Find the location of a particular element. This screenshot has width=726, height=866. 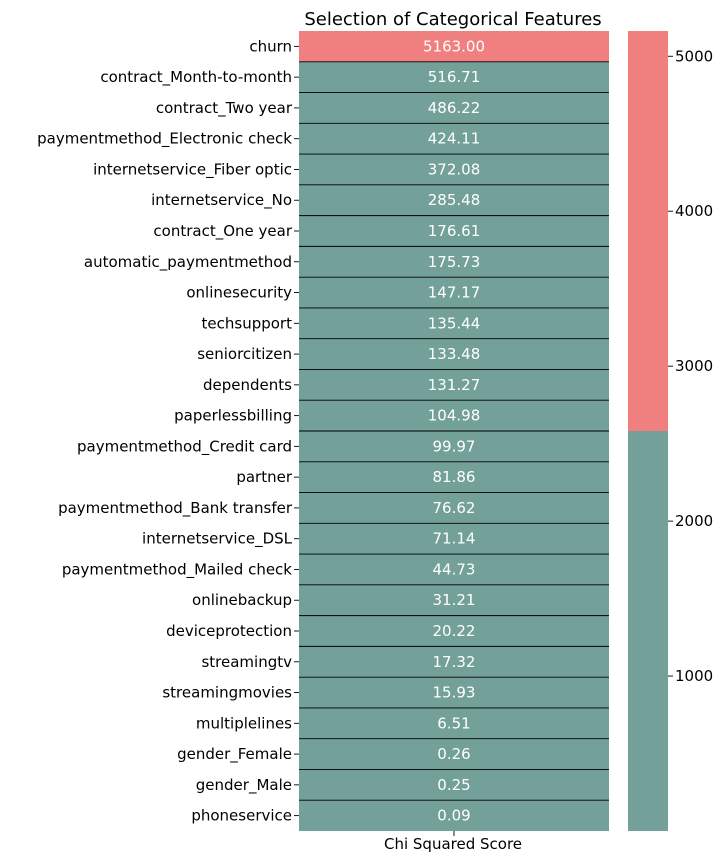

colorbar-tick-label: 4000 is located at coordinates (694, 211).